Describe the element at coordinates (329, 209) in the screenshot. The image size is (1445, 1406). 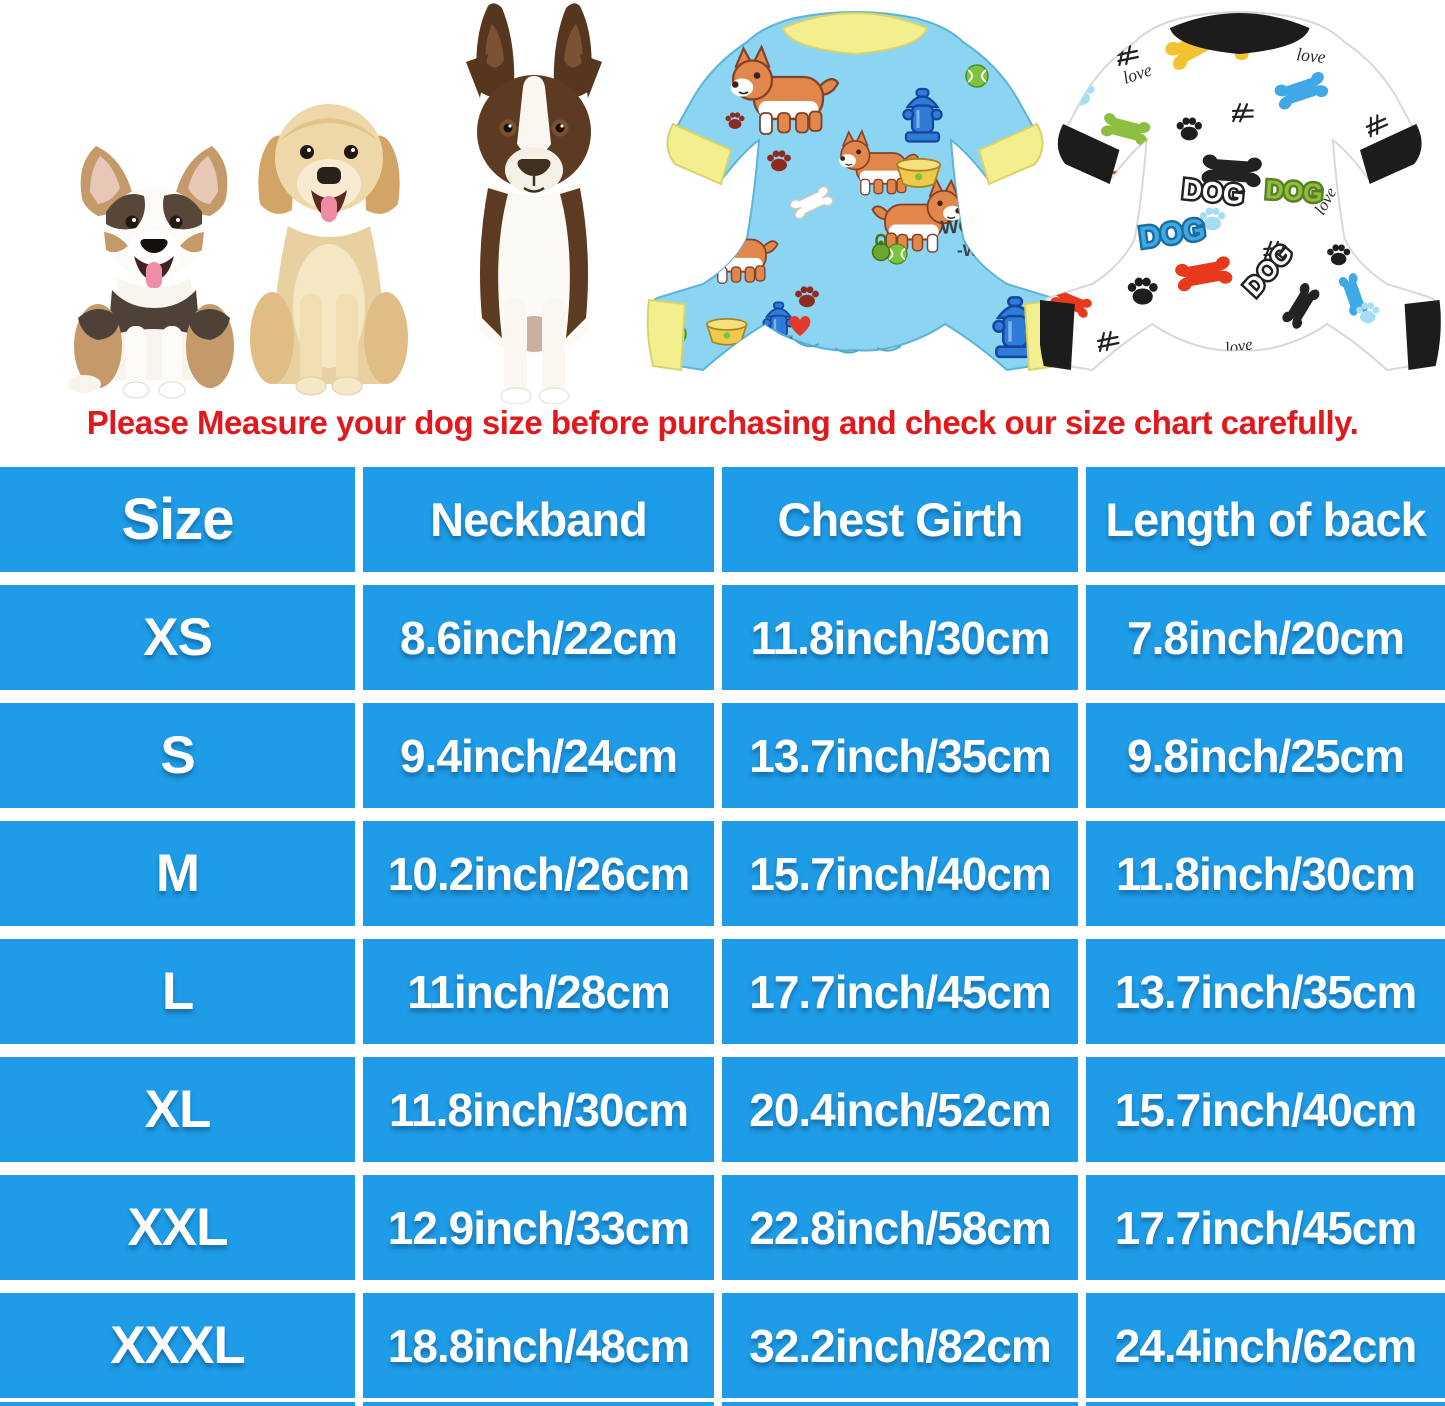
I see `golden-tongue` at that location.